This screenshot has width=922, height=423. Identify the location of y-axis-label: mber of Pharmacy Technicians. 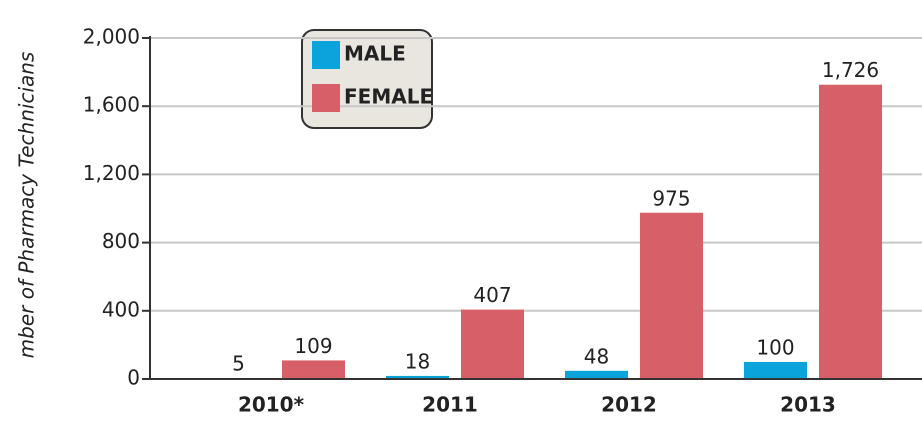
(27, 205).